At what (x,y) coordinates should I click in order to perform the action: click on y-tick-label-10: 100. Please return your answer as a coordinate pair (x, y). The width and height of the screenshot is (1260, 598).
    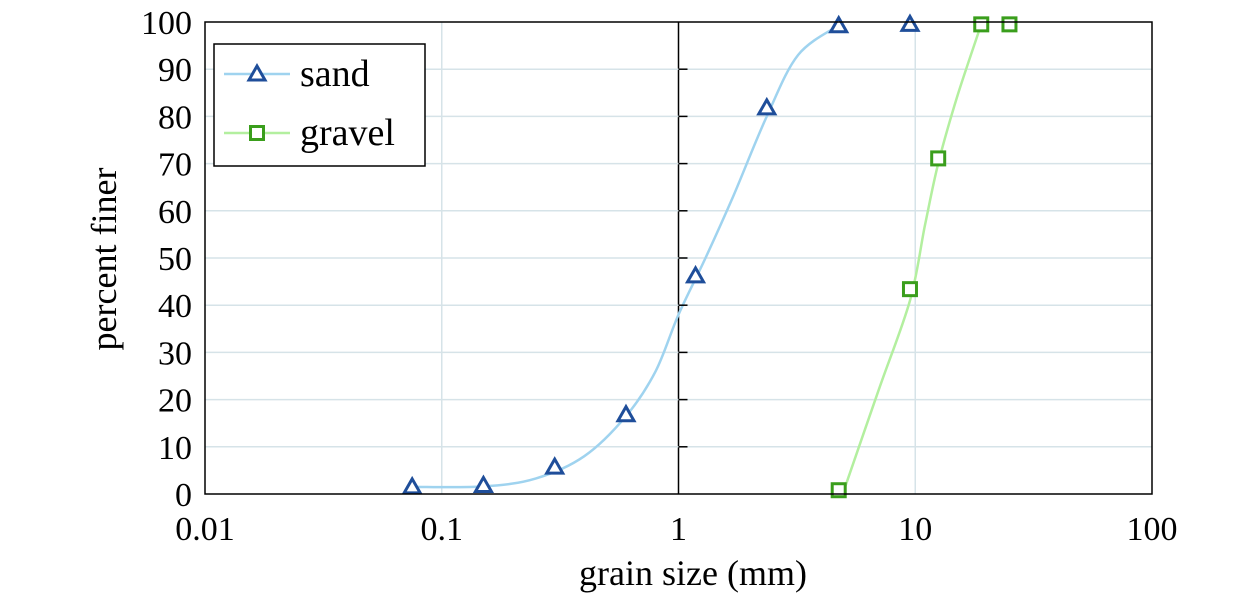
    Looking at the image, I should click on (166, 23).